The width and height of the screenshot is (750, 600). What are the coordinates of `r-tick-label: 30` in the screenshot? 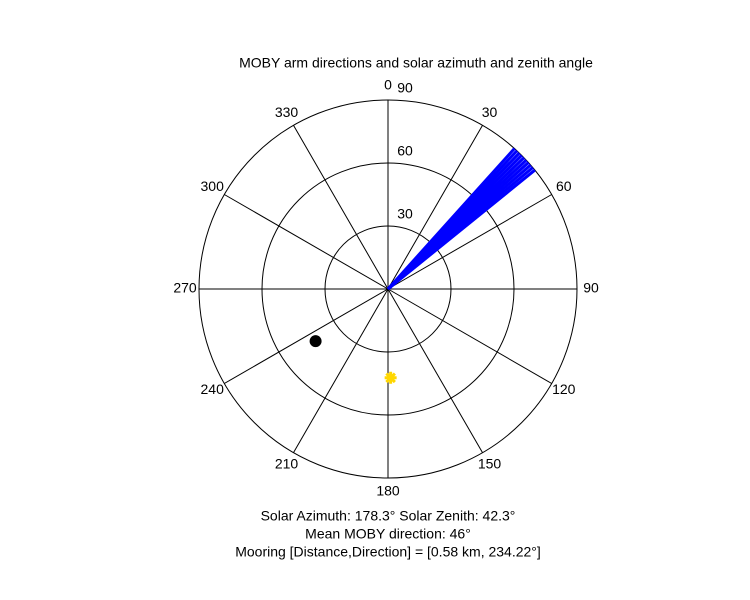 It's located at (405, 214).